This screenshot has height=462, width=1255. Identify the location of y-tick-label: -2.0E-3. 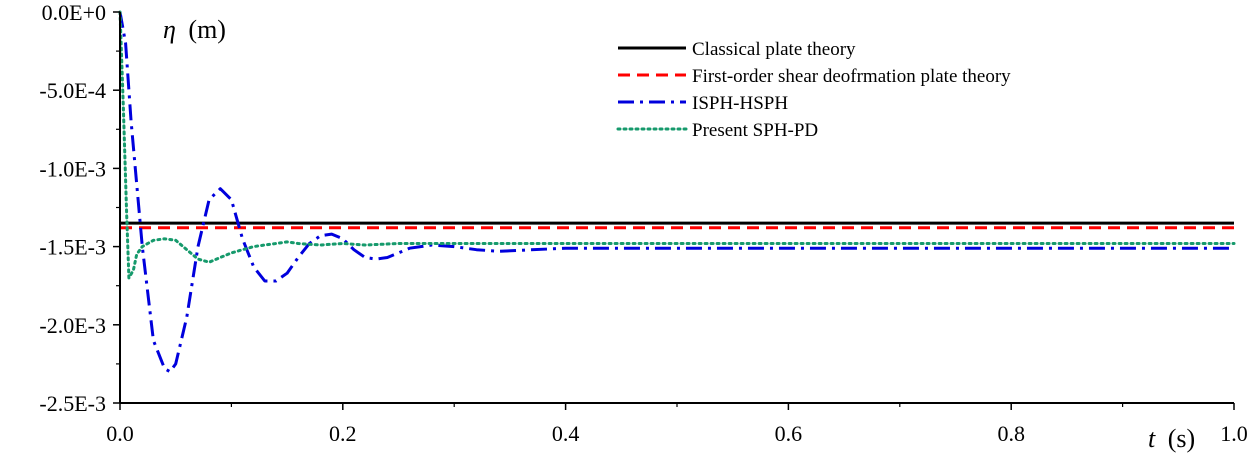
(72, 325).